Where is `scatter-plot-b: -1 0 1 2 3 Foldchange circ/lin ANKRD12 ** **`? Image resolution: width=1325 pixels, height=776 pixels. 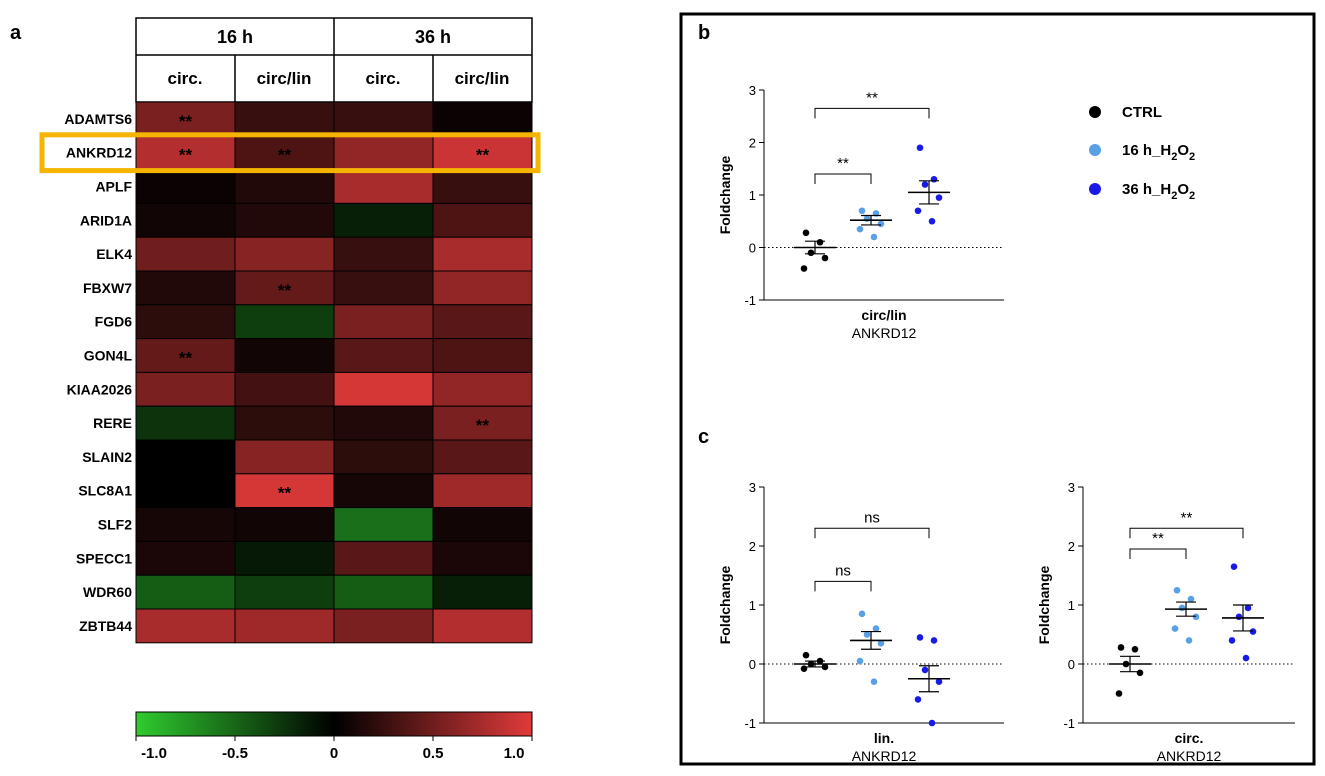 scatter-plot-b: -1 0 1 2 3 Foldchange circ/lin ANKRD12 ** ** is located at coordinates (860, 212).